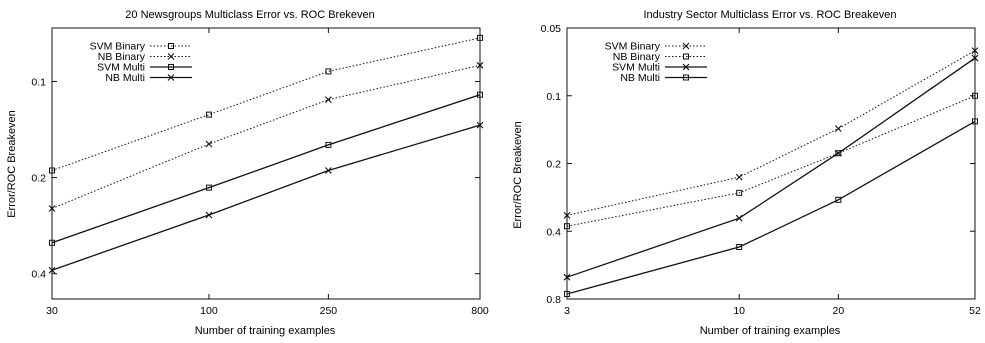 The height and width of the screenshot is (343, 985). Describe the element at coordinates (52, 311) in the screenshot. I see `x-tick-label: 30` at that location.